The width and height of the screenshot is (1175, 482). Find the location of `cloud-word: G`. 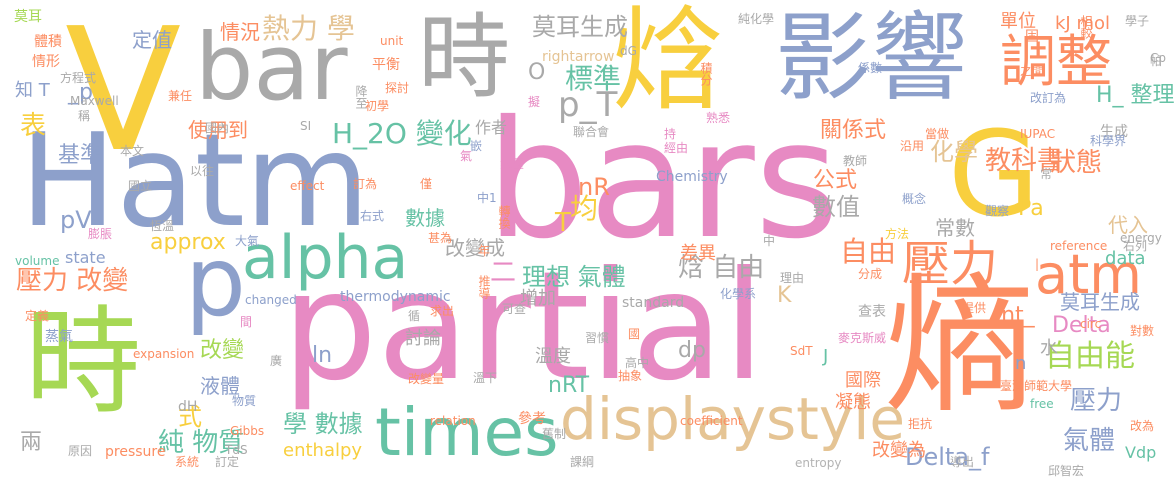

cloud-word: G is located at coordinates (994, 174).